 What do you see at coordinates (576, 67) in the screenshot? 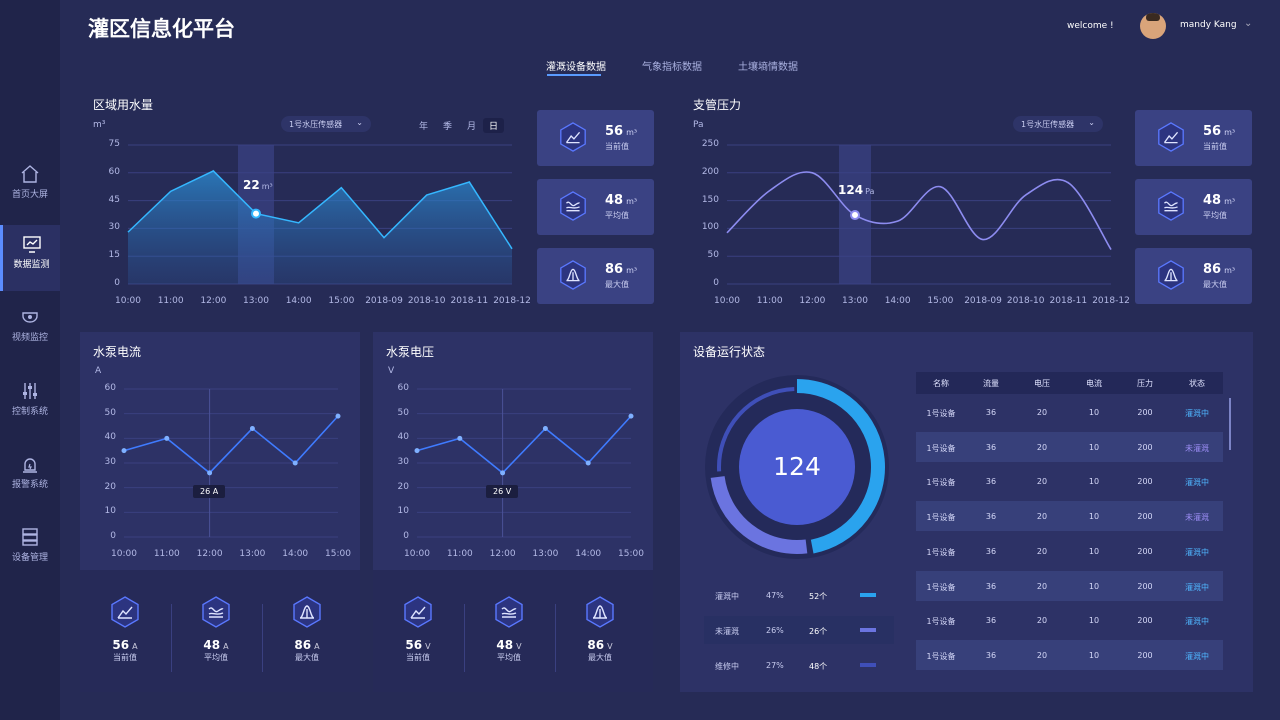
I see `tab-irrigation-device: 灌溉设备数据` at bounding box center [576, 67].